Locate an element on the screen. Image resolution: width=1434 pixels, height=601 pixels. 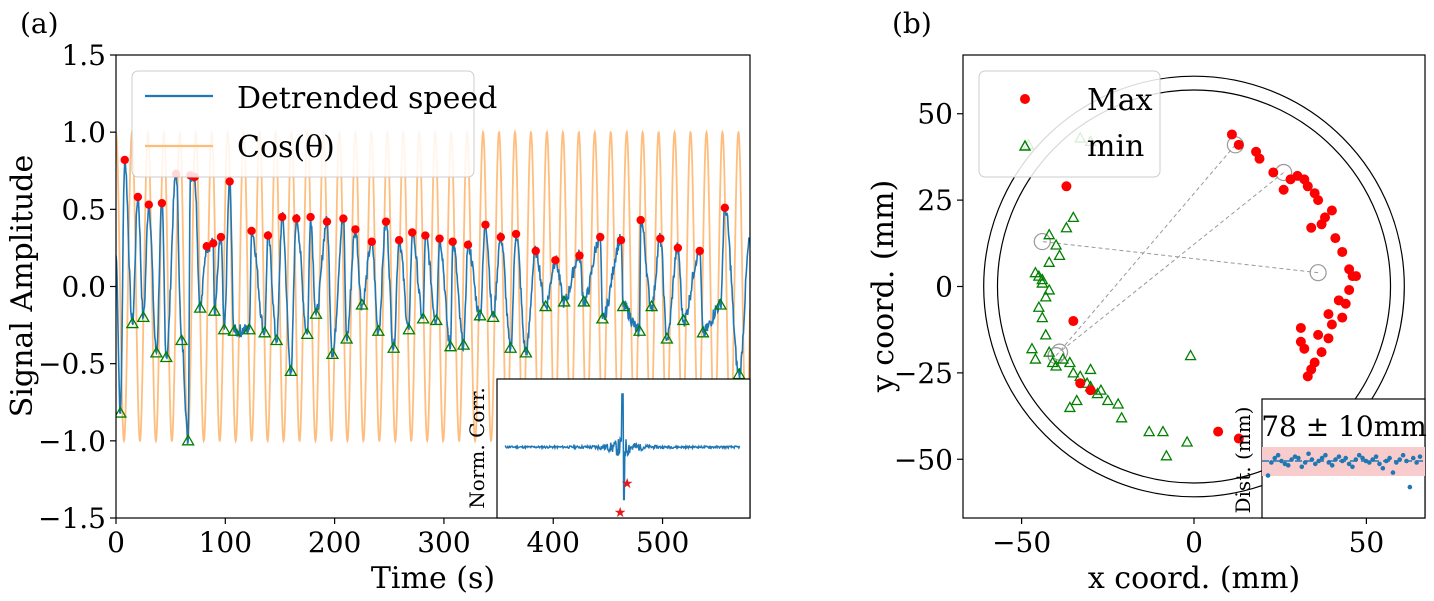
pair-link is located at coordinates (1180, 257).